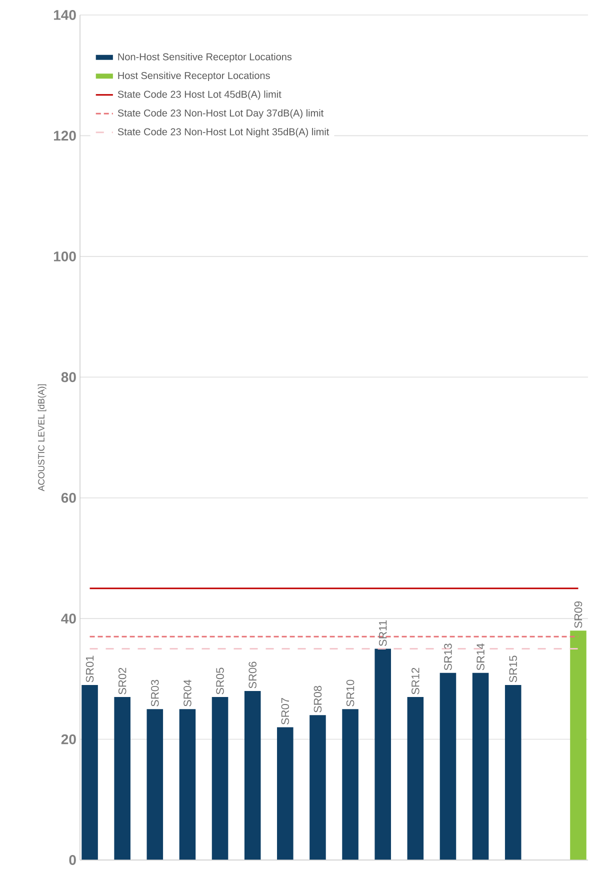  I want to click on y-tick-label: 40, so click(68, 619).